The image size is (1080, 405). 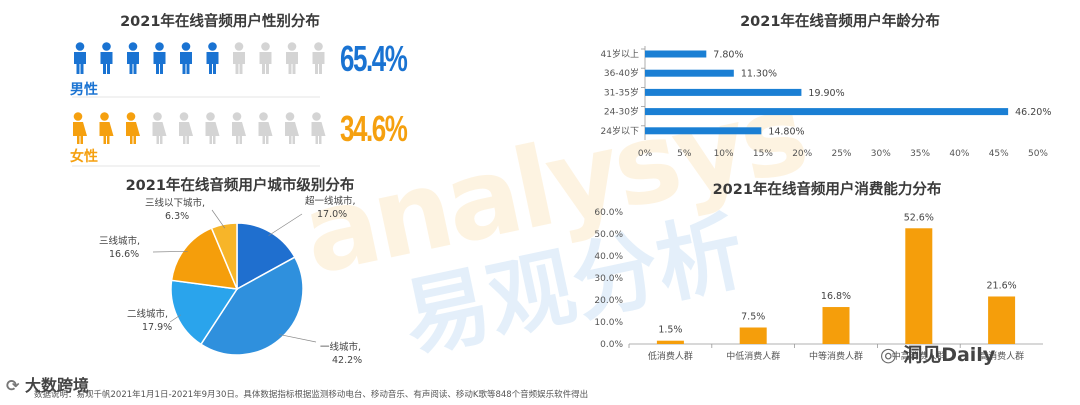 What do you see at coordinates (240, 186) in the screenshot?
I see `city-title: 2021年在线音频用户城市级别分布` at bounding box center [240, 186].